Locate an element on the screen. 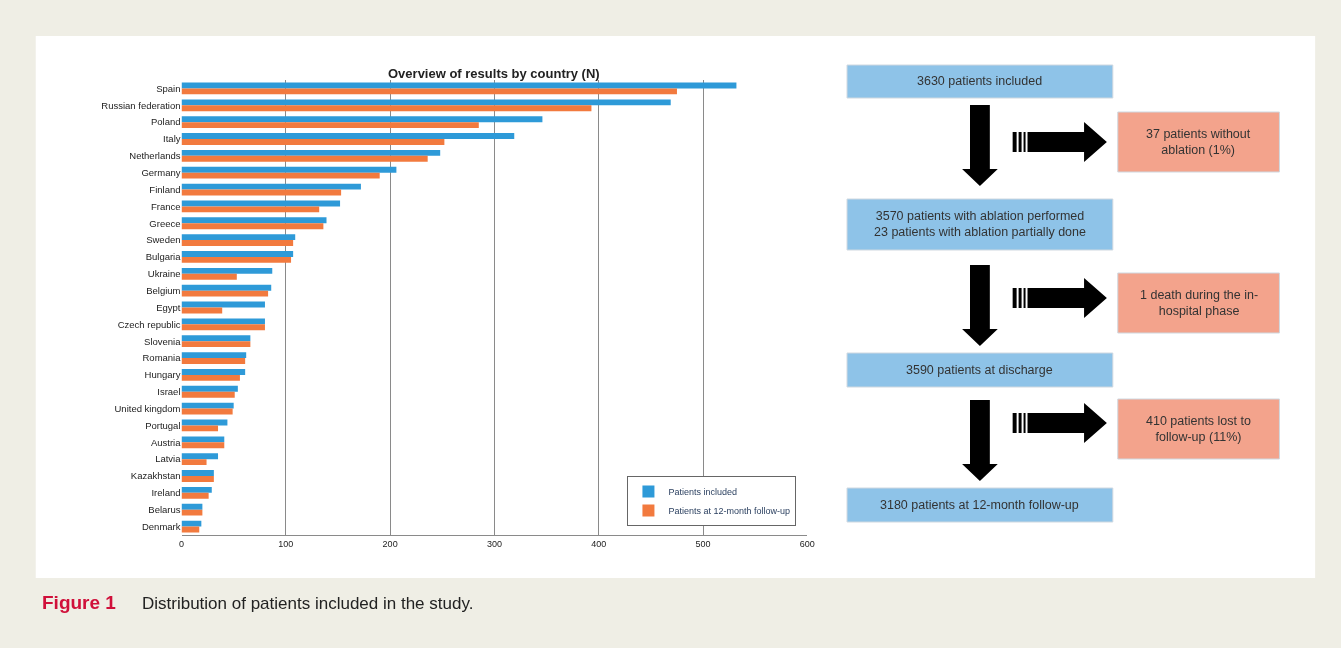  y-tick-label: Bulgaria is located at coordinates (163, 257).